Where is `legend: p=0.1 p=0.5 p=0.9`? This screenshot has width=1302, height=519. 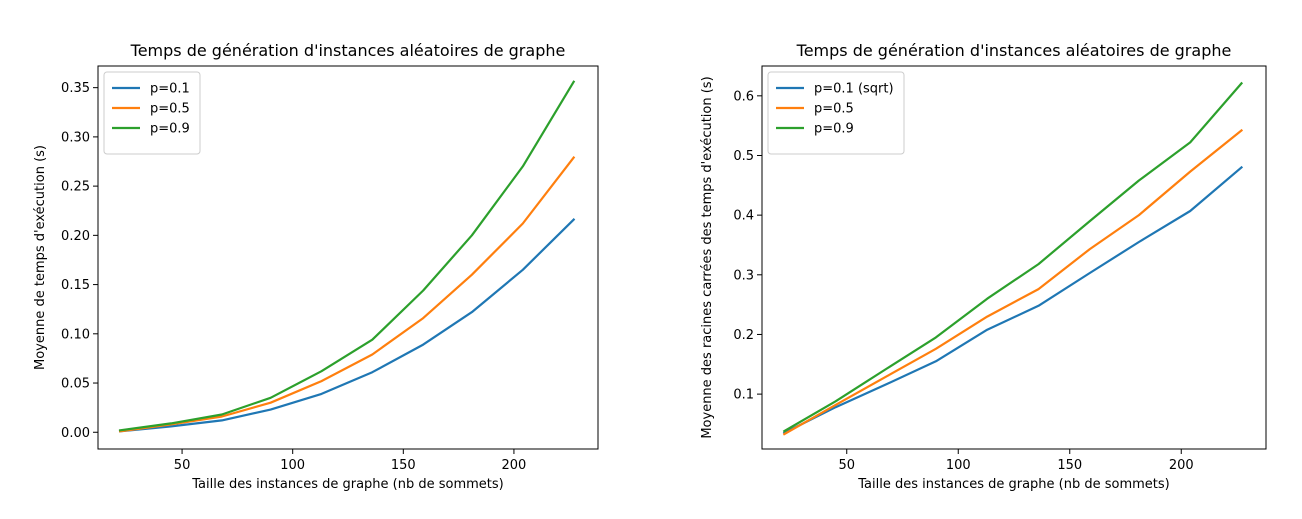 legend: p=0.1 p=0.5 p=0.9 is located at coordinates (152, 113).